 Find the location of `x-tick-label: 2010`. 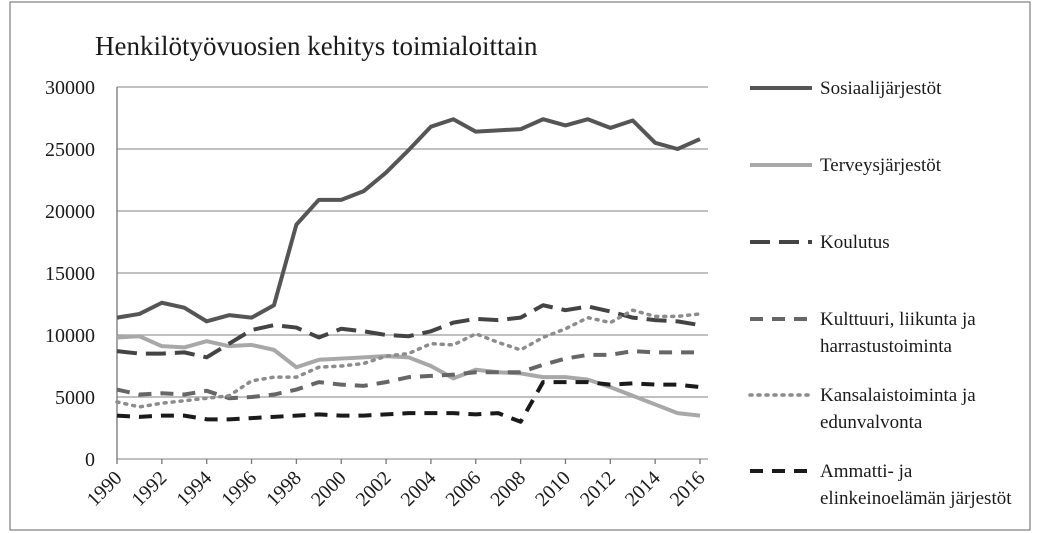

x-tick-label: 2010 is located at coordinates (553, 489).